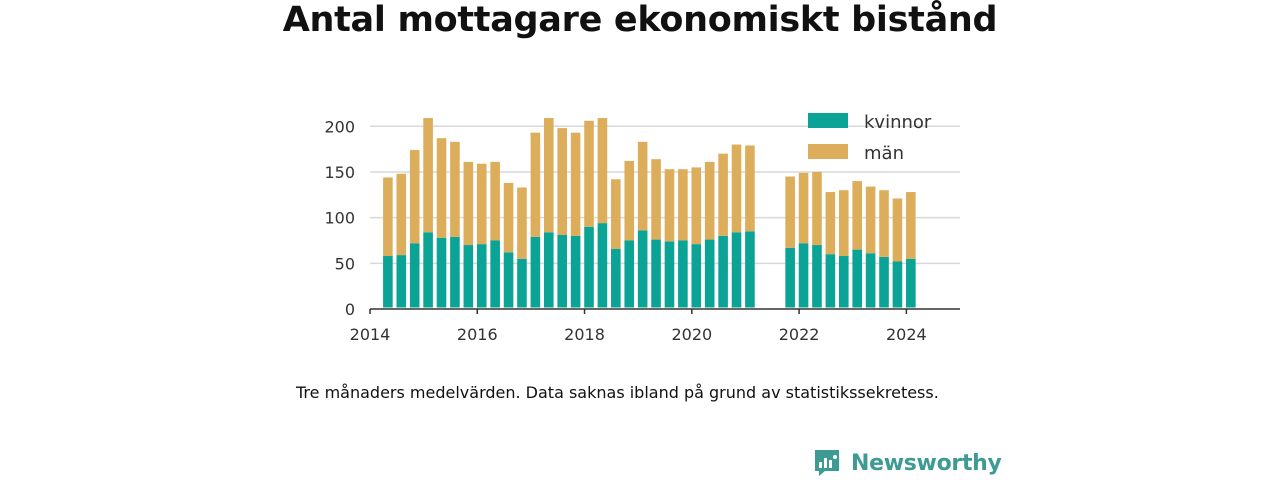 This screenshot has height=480, width=1280. What do you see at coordinates (638, 326) in the screenshot?
I see `x-axis-ticks: 2014 2016 2018 2020 2022 2024` at bounding box center [638, 326].